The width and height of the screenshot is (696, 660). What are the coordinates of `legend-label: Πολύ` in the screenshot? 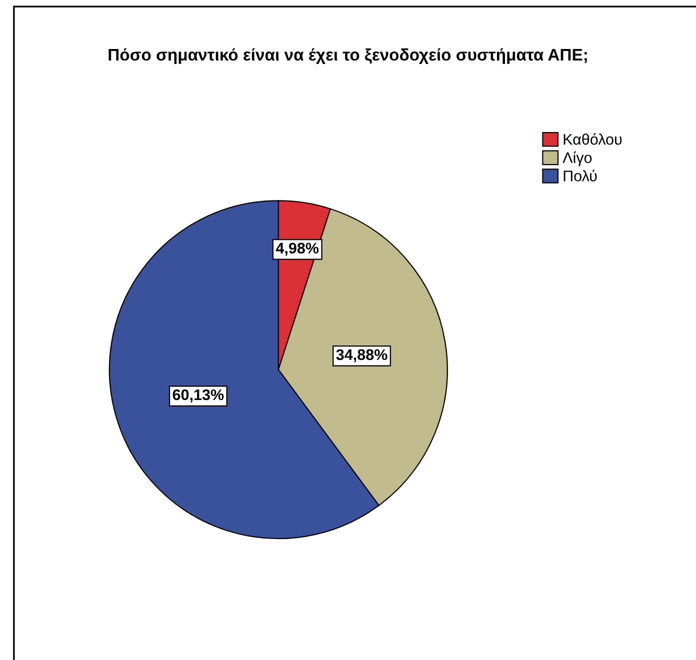 It's located at (580, 176).